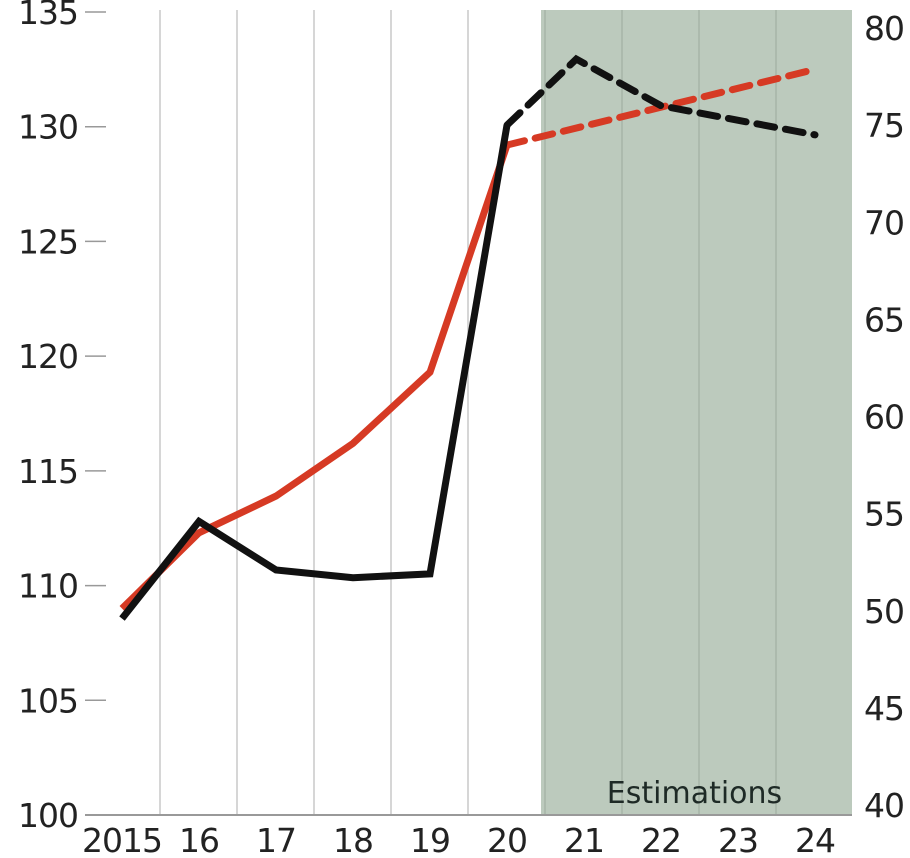 This screenshot has width=910, height=858. What do you see at coordinates (884, 514) in the screenshot?
I see `right-tick-label: 55` at bounding box center [884, 514].